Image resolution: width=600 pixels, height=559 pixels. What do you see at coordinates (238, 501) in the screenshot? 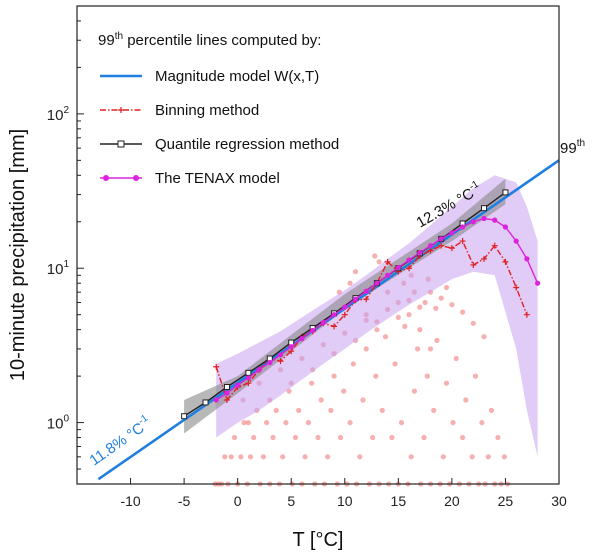
I see `x-tick-label: 0` at bounding box center [238, 501].